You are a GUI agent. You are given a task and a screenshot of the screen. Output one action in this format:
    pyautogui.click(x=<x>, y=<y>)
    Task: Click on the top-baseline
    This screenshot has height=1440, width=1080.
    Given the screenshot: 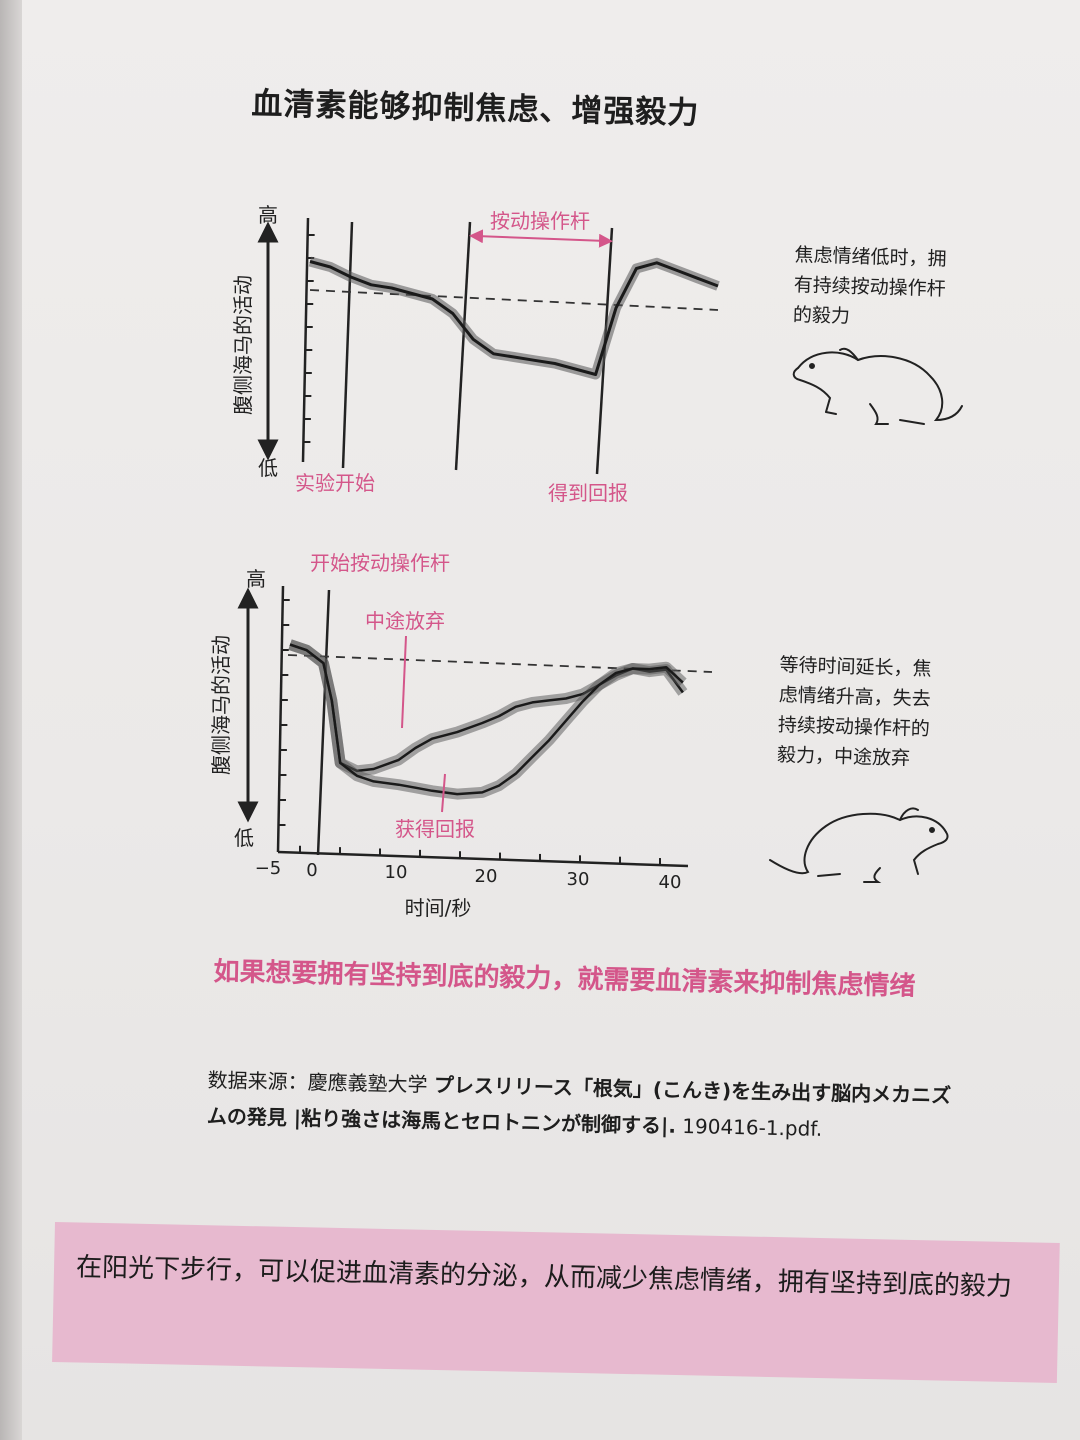 What is the action you would take?
    pyautogui.click(x=514, y=300)
    